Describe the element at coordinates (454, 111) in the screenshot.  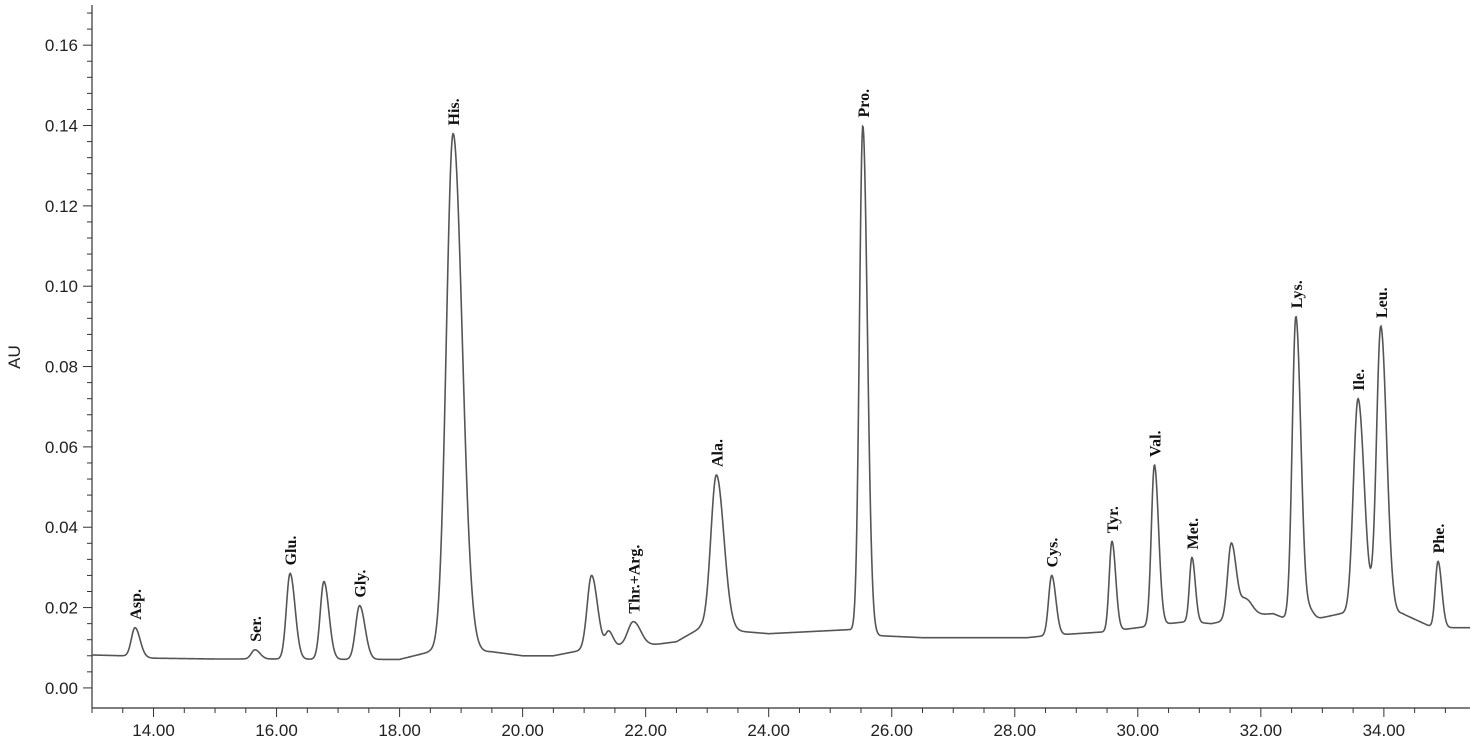
I see `peak-label: His.` at that location.